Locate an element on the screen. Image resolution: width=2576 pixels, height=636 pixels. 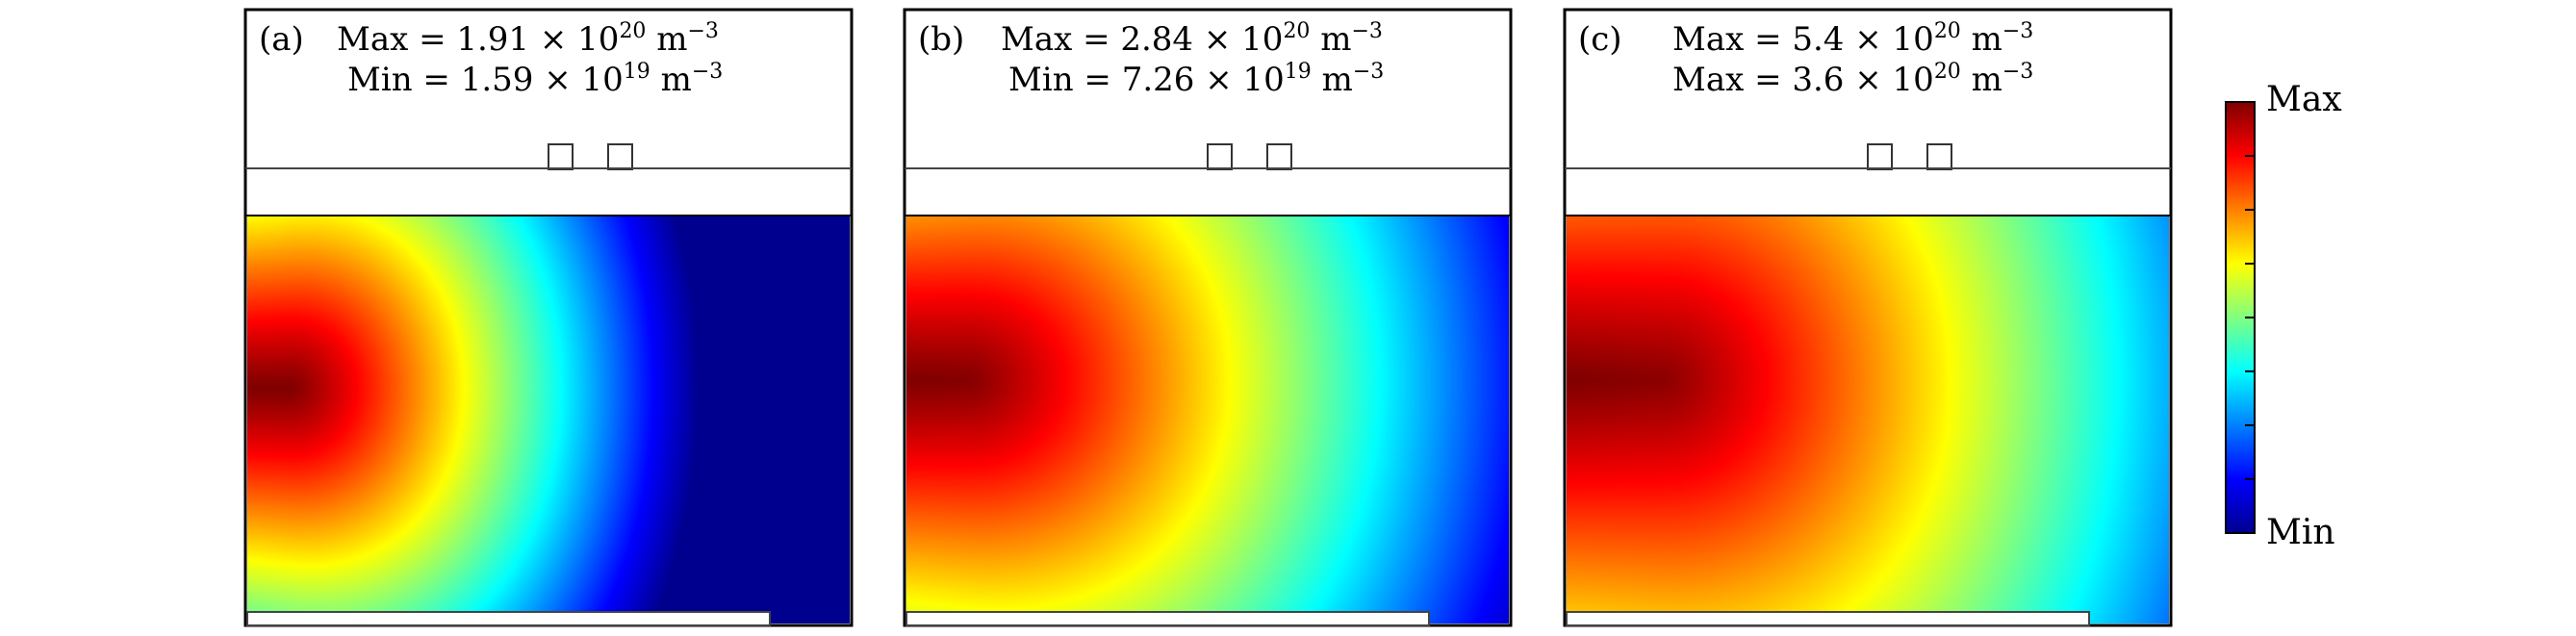
colorbar-min-label: Min is located at coordinates (2300, 532).